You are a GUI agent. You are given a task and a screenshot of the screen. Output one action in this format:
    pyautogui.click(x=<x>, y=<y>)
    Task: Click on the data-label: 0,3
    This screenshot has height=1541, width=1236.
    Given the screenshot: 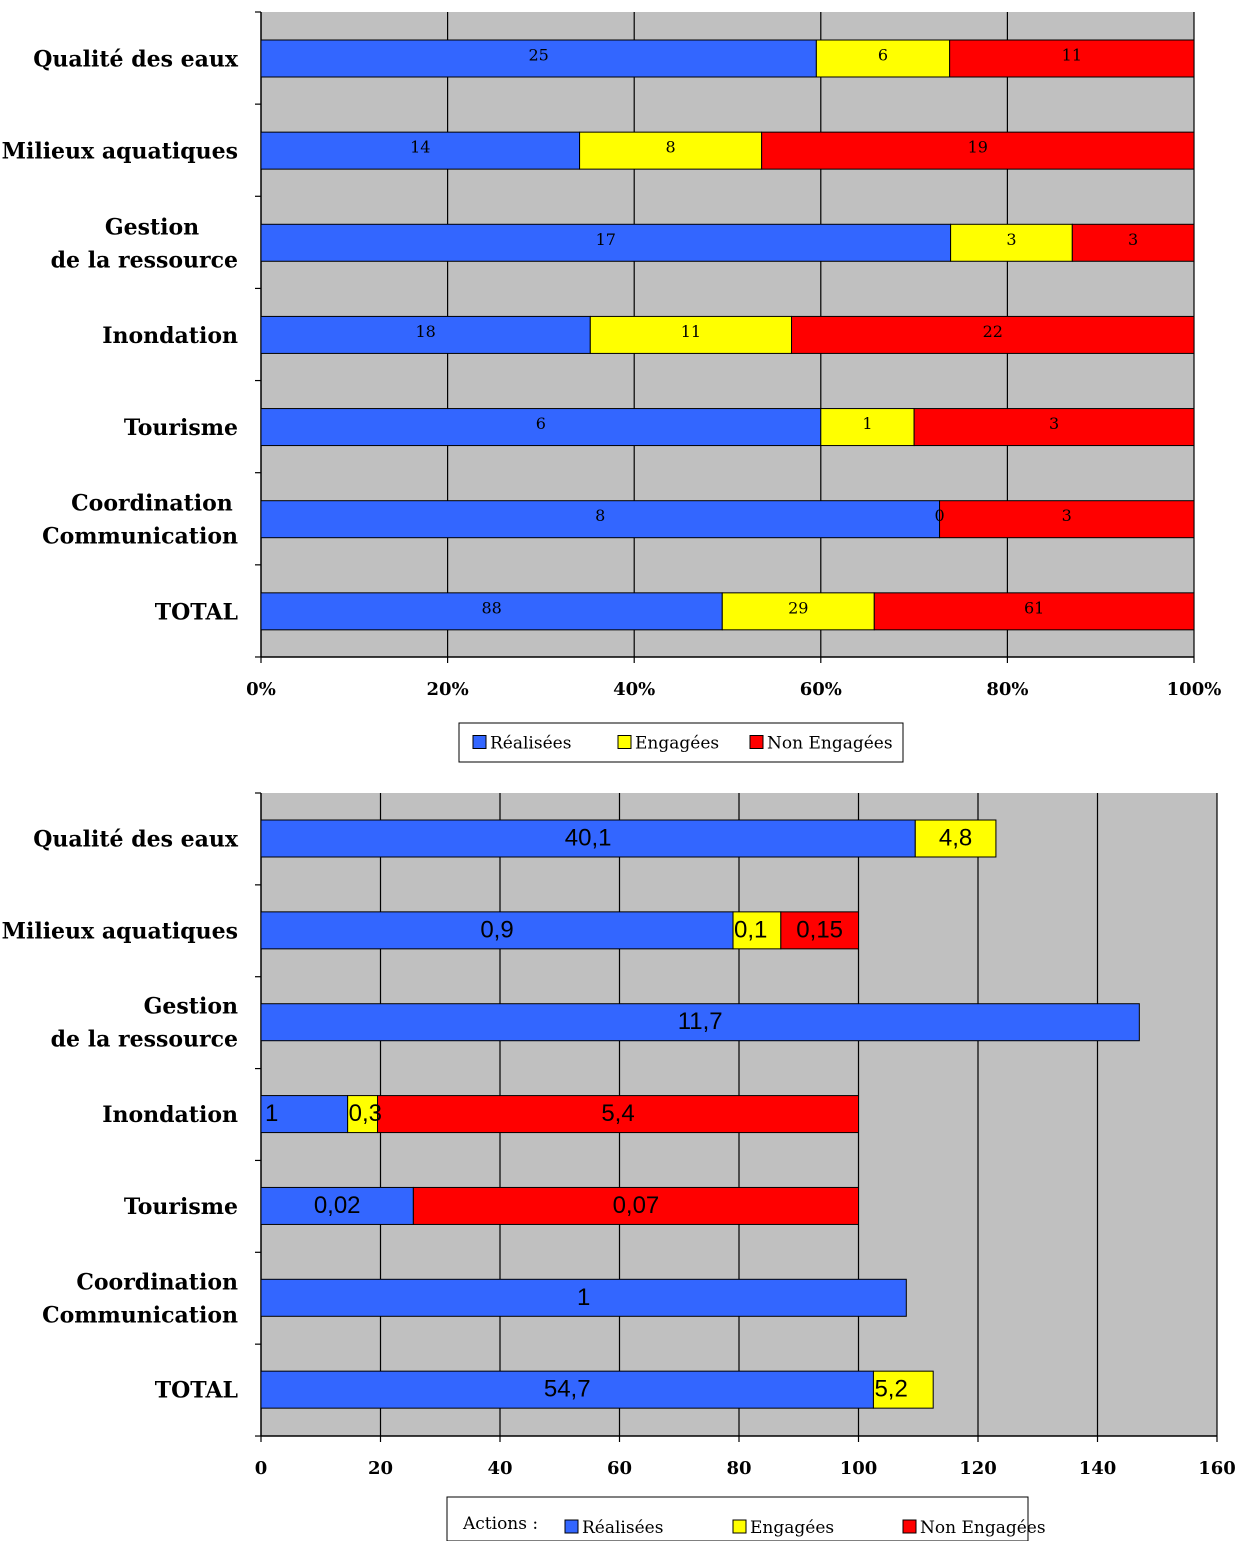 What is the action you would take?
    pyautogui.click(x=365, y=1113)
    